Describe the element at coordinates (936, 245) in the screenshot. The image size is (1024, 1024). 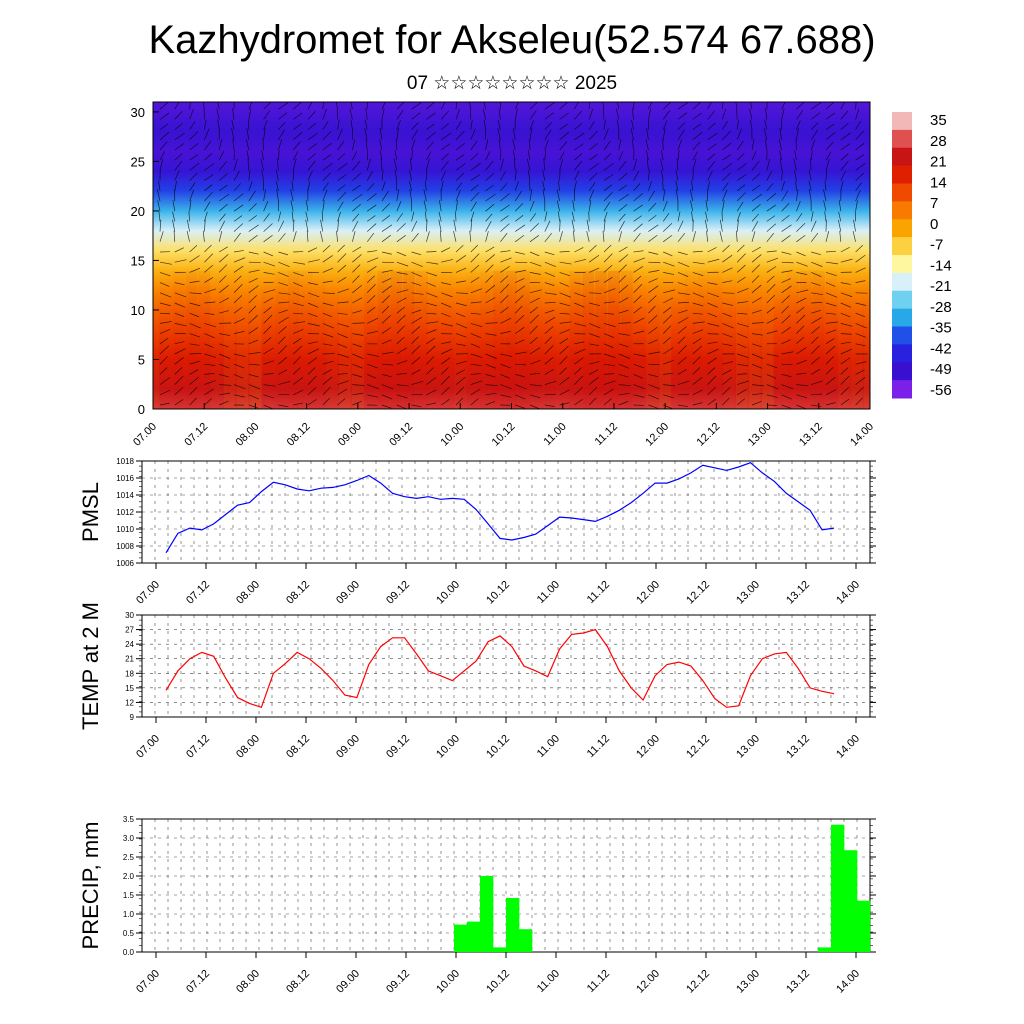
I see `colorbar-label: -7` at that location.